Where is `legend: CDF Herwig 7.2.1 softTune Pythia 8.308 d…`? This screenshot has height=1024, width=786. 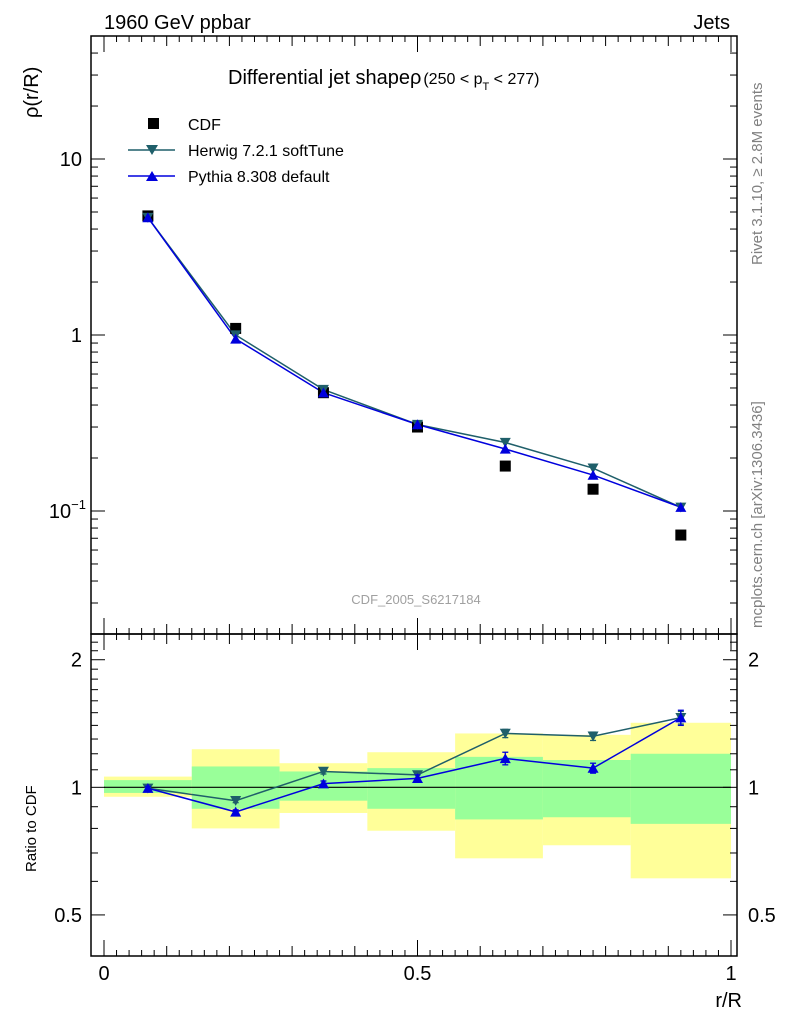
legend: CDF Herwig 7.2.1 softTune Pythia 8.308 d… is located at coordinates (236, 151).